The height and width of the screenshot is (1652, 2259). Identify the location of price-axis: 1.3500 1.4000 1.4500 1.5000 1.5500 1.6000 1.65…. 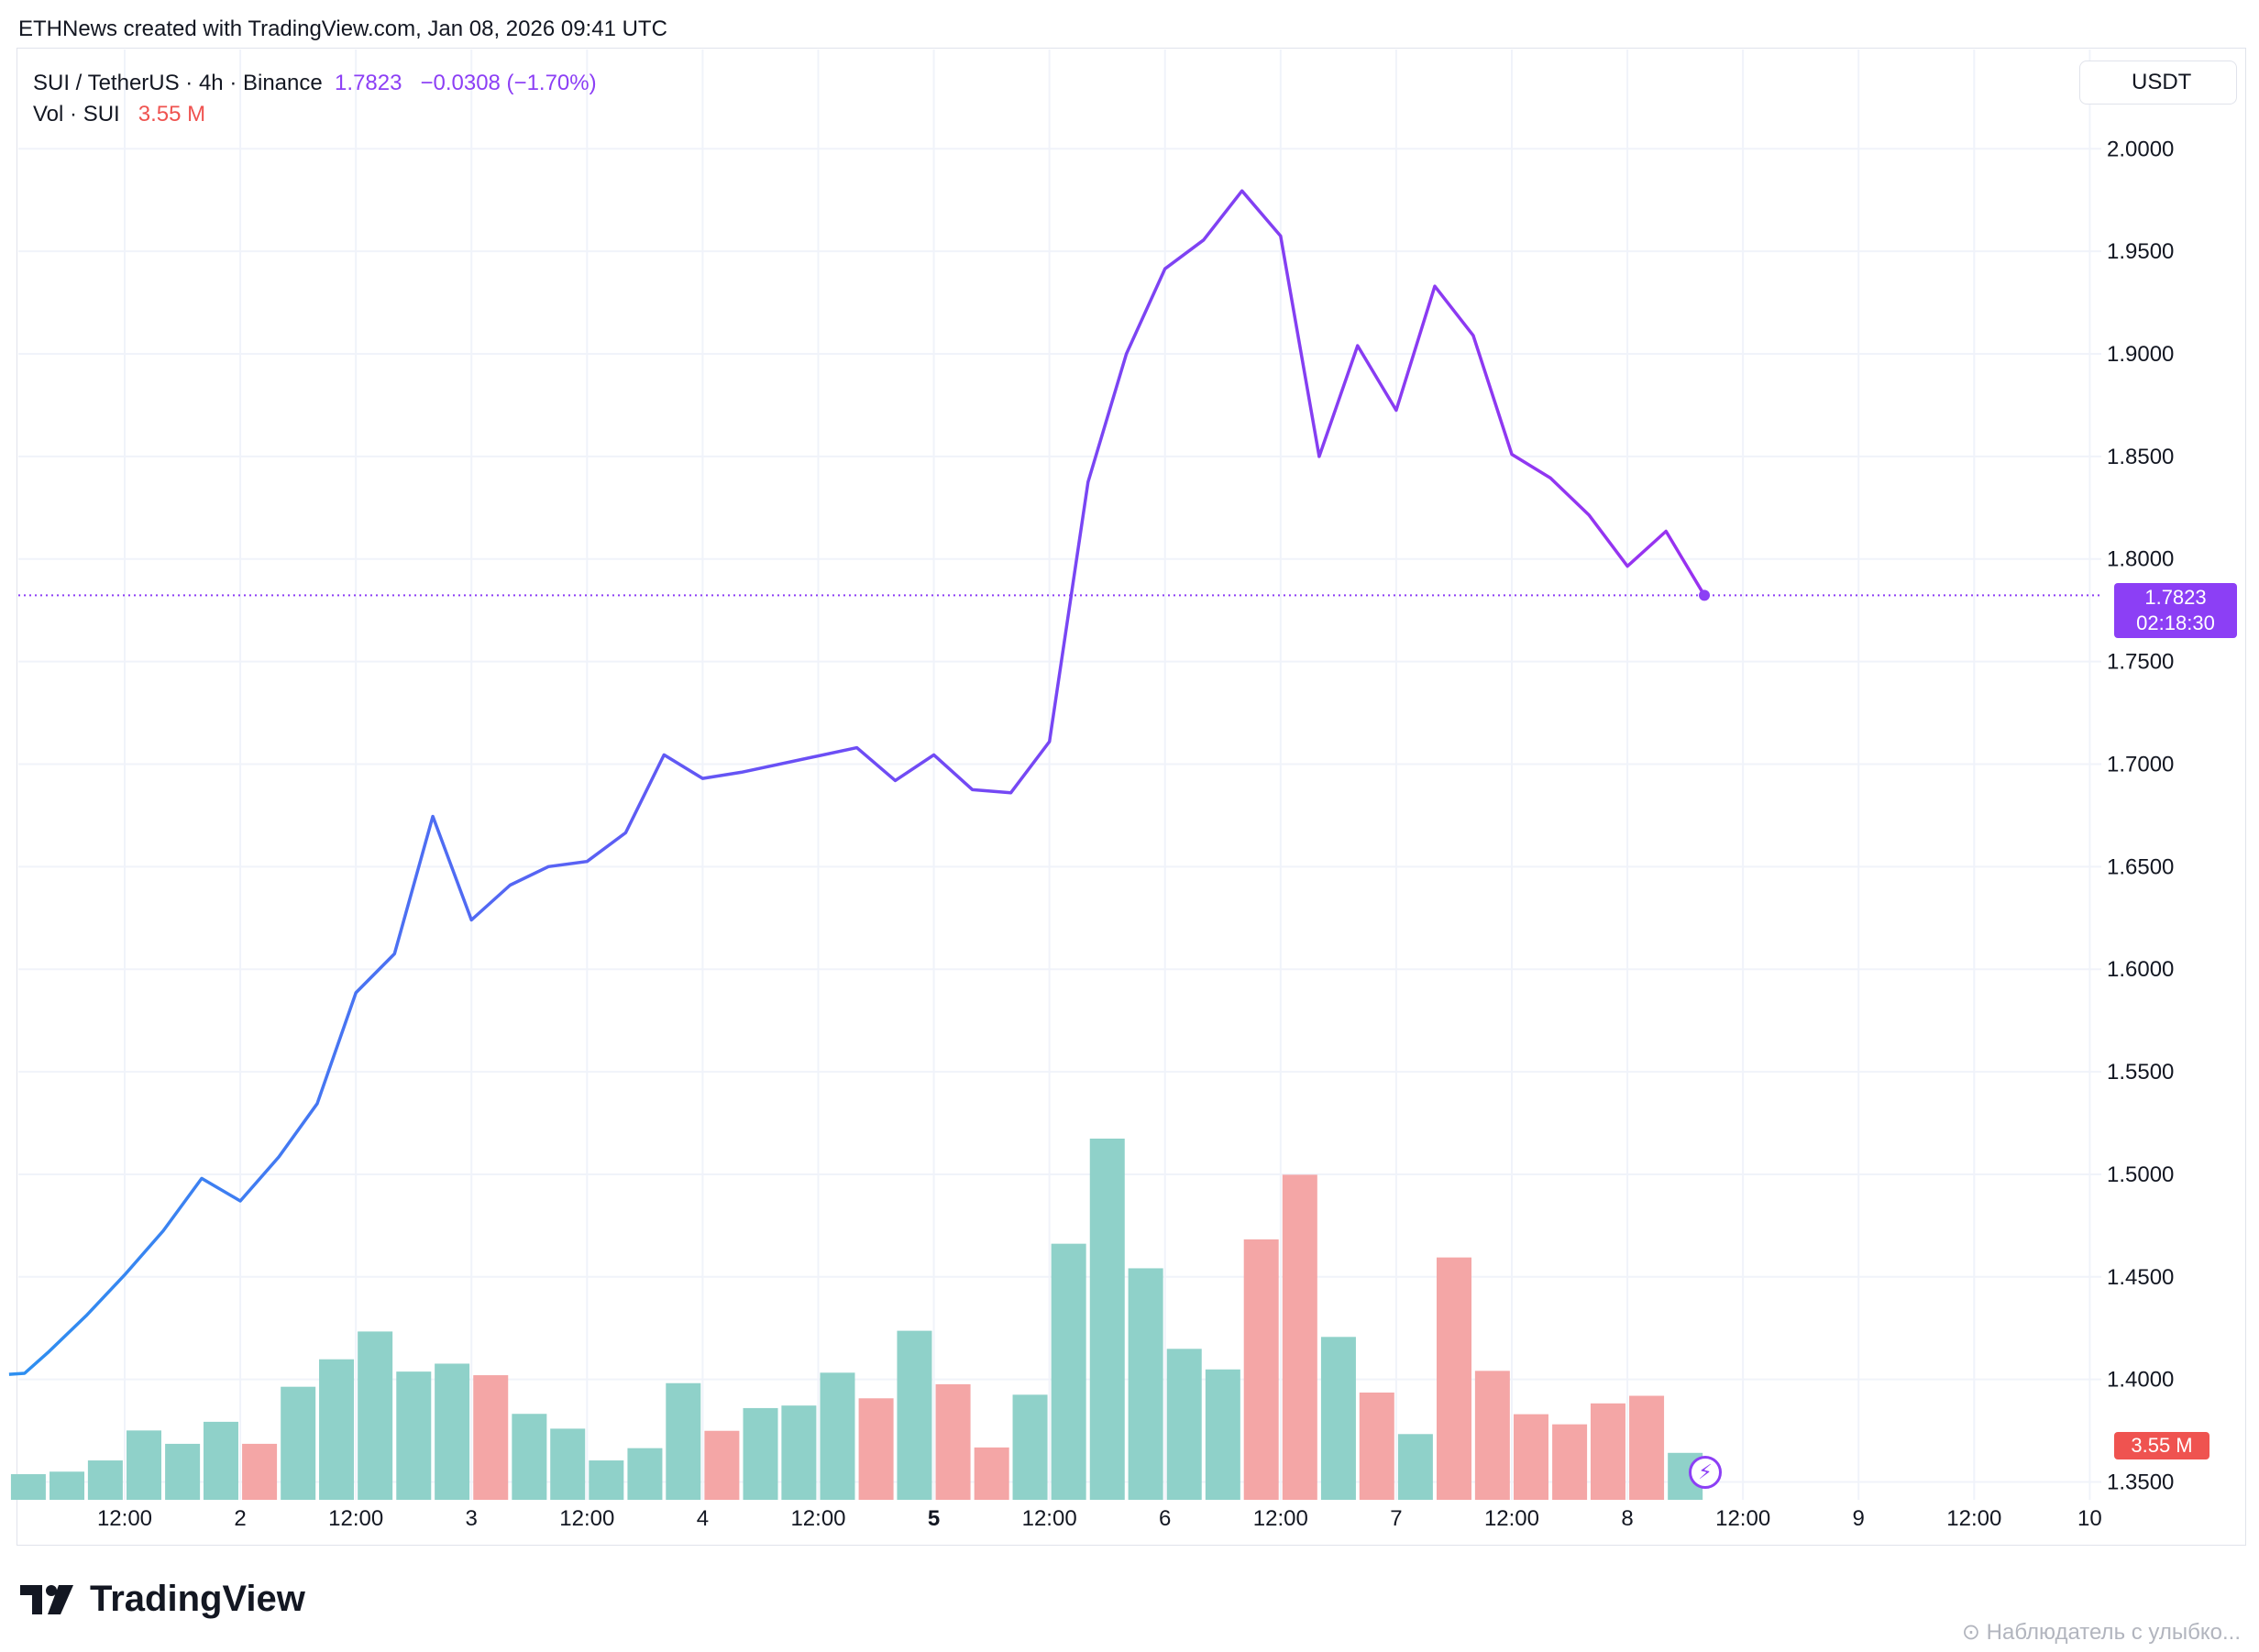
(2140, 815).